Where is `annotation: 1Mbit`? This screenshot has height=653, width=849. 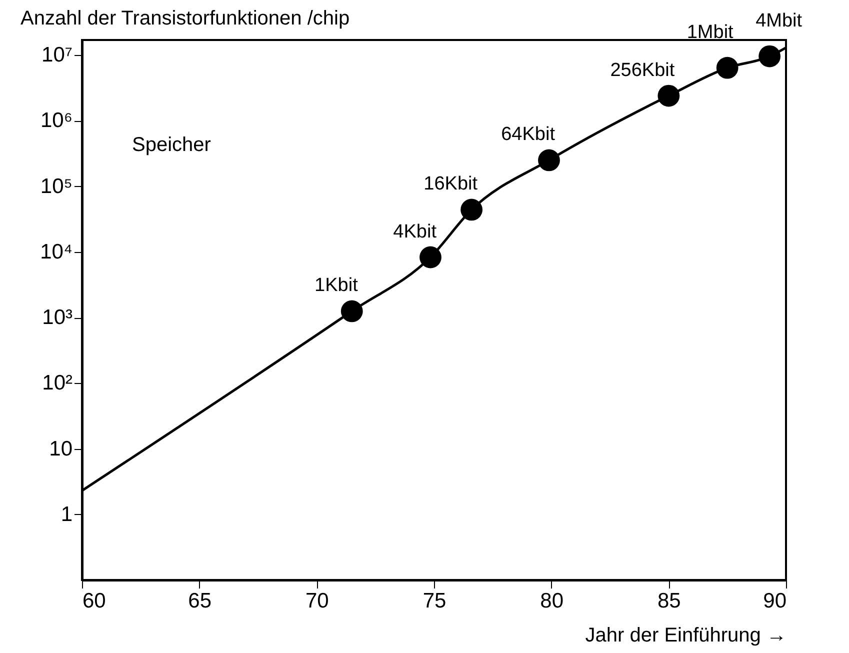 annotation: 1Mbit is located at coordinates (710, 32).